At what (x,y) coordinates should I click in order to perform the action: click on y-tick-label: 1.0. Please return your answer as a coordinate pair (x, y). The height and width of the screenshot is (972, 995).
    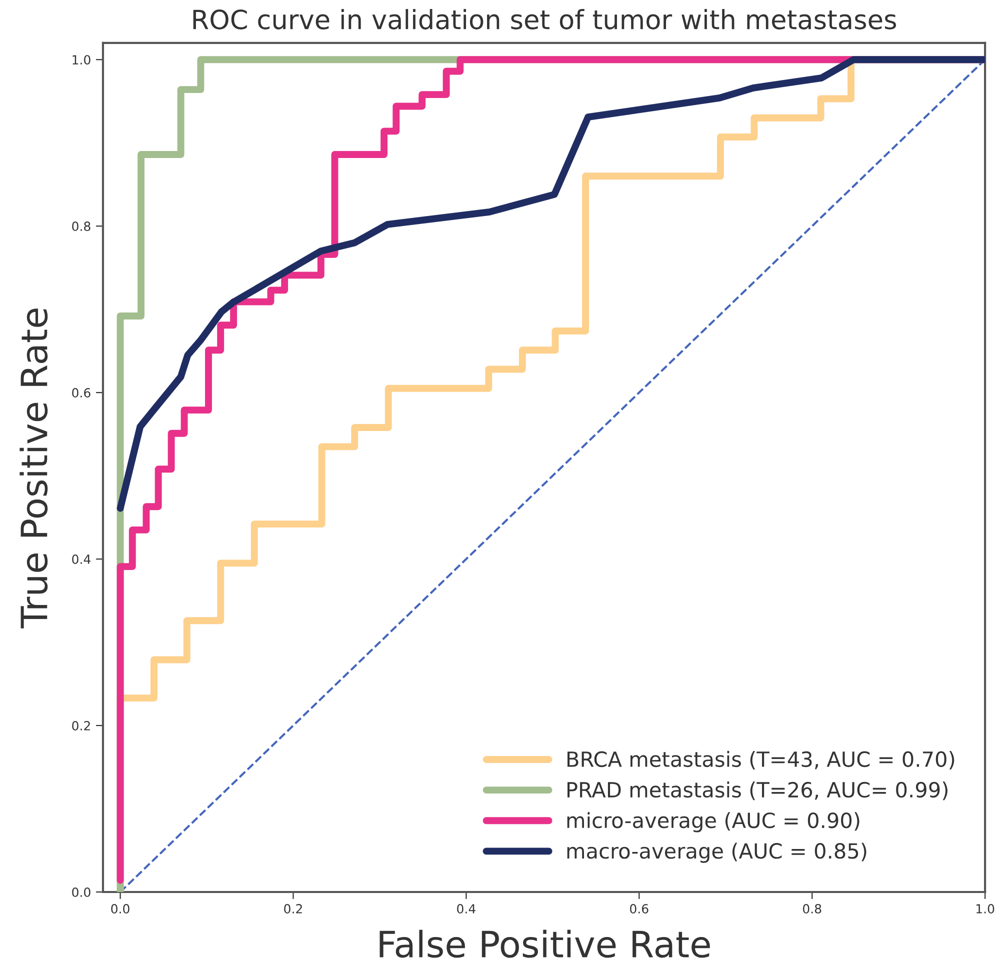
    Looking at the image, I should click on (81, 60).